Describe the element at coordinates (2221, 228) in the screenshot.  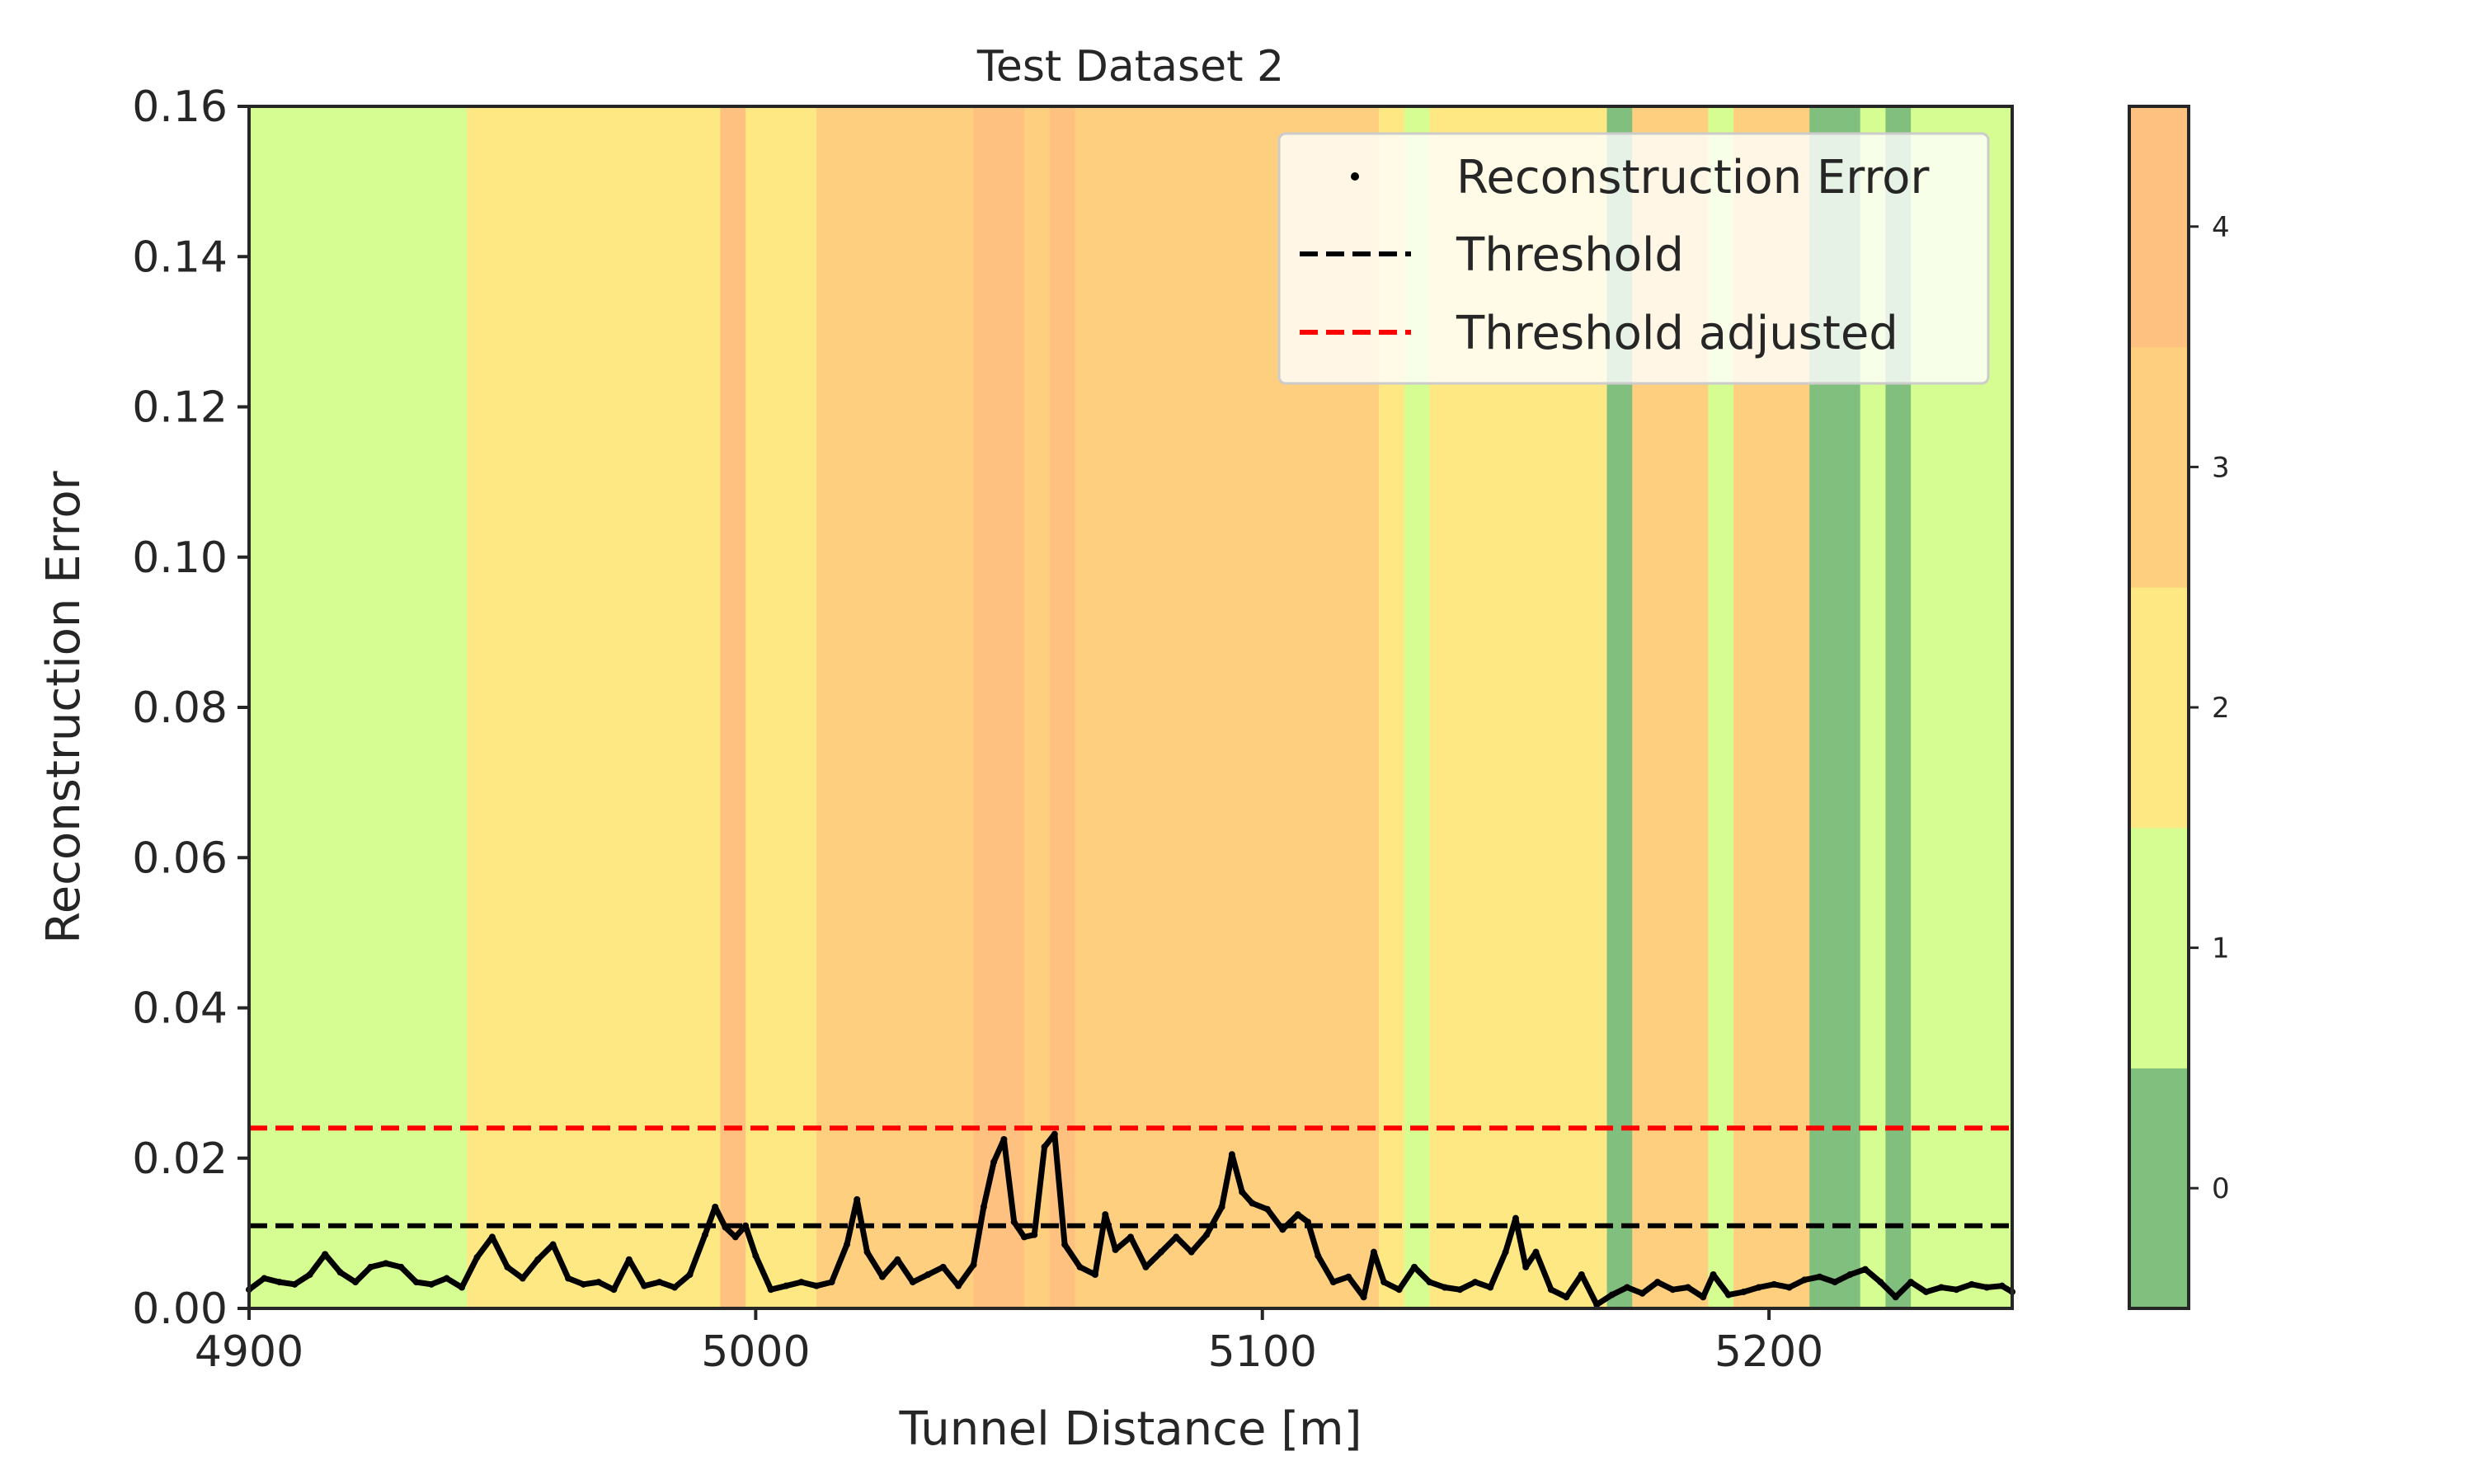
I see `colorbar-tick-label-4: 4` at that location.